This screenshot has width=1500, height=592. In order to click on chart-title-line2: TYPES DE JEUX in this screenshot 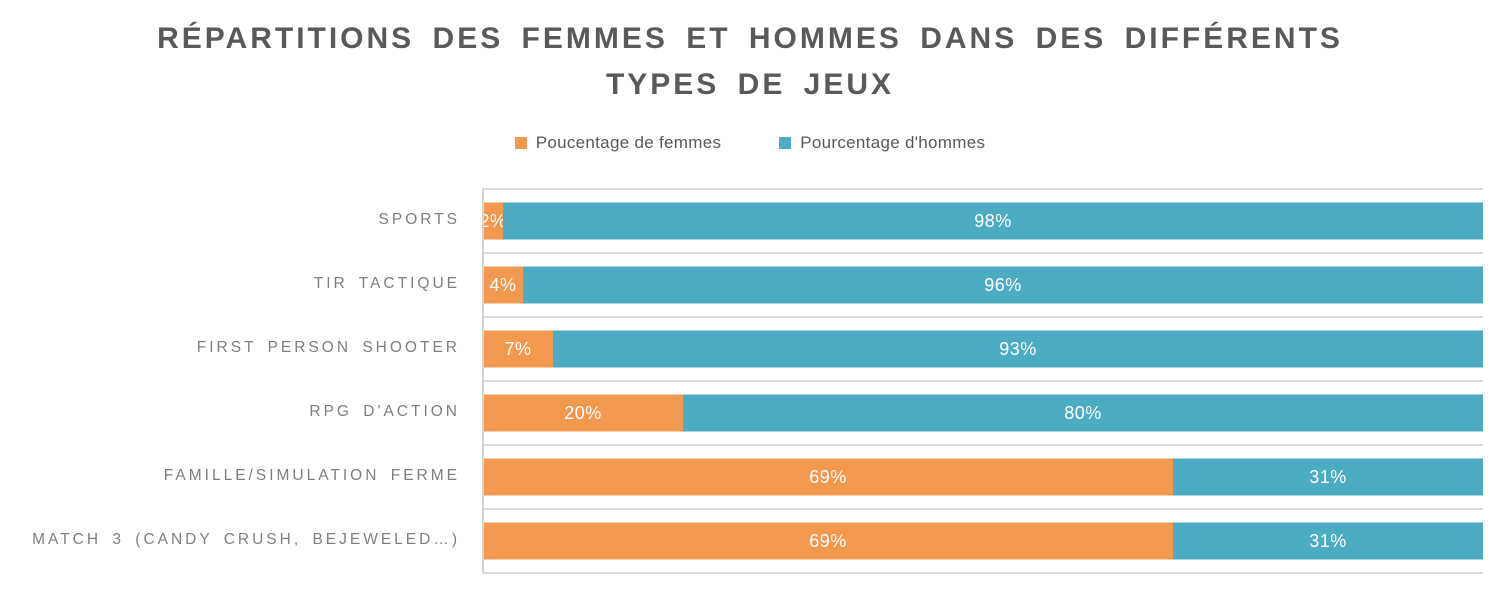, I will do `click(750, 84)`.